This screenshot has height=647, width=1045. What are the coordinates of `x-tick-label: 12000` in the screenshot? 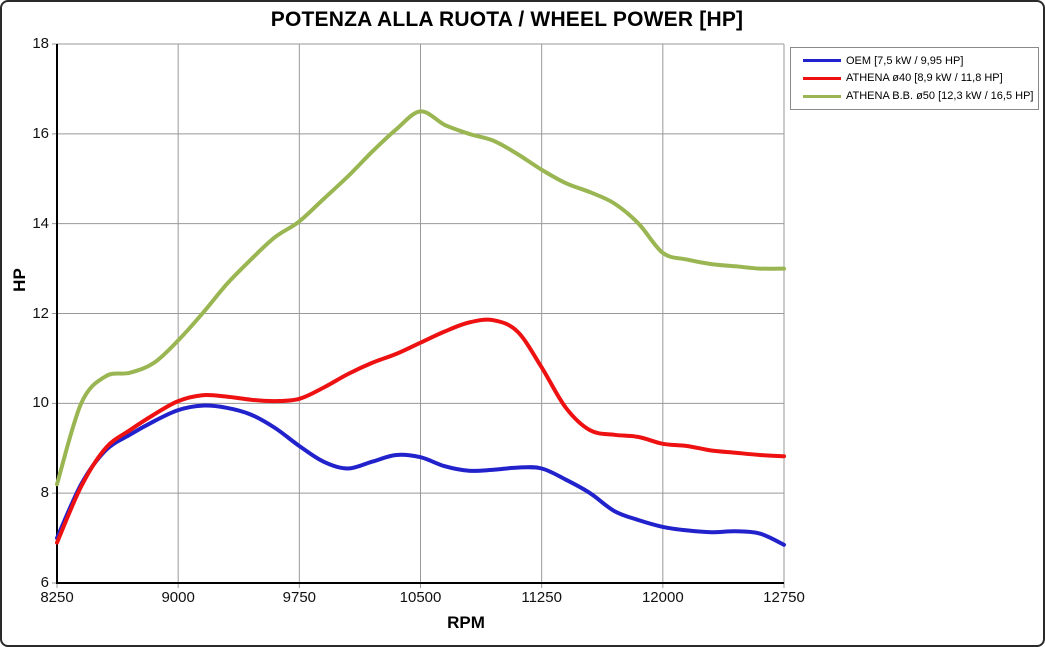 It's located at (662, 597).